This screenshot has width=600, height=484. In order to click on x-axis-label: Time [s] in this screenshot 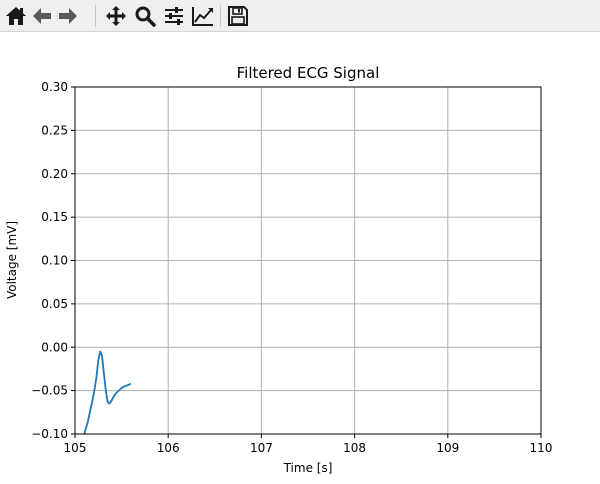, I will do `click(308, 468)`.